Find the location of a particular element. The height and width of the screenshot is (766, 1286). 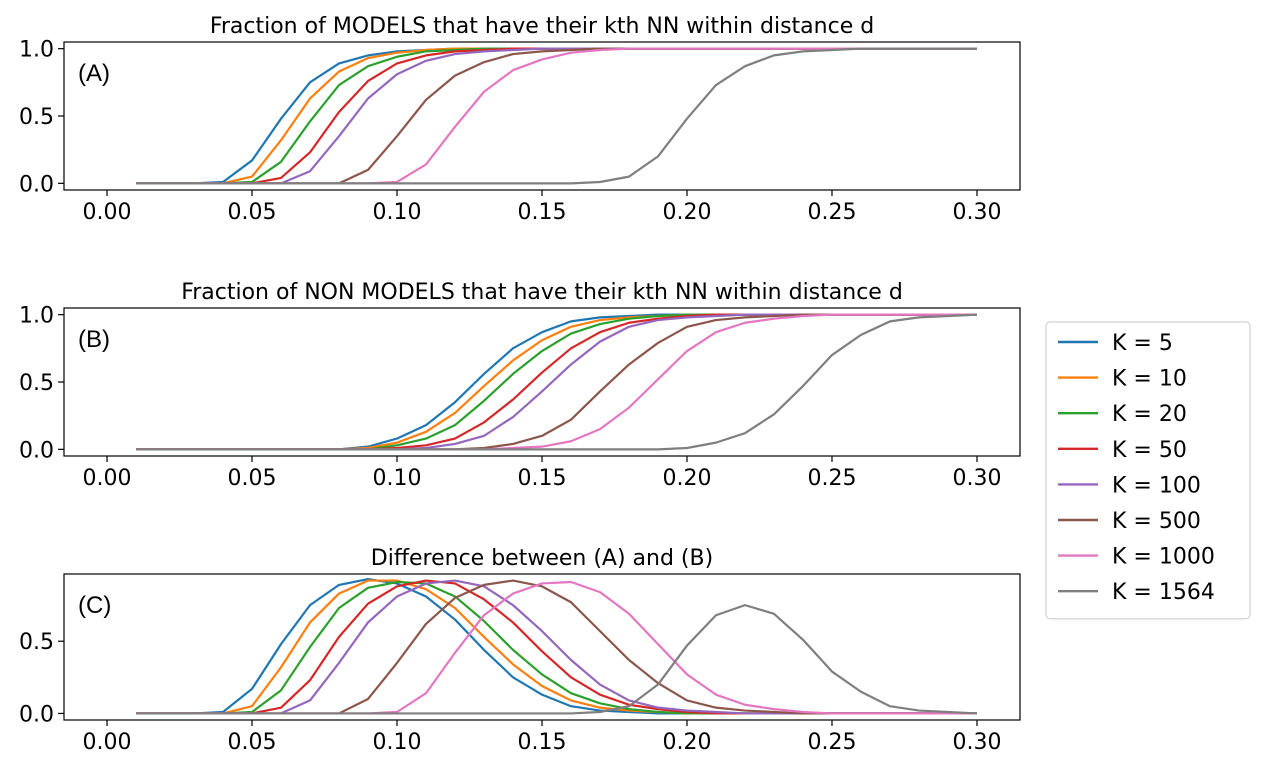

legend-label: K = 500 is located at coordinates (1156, 521).